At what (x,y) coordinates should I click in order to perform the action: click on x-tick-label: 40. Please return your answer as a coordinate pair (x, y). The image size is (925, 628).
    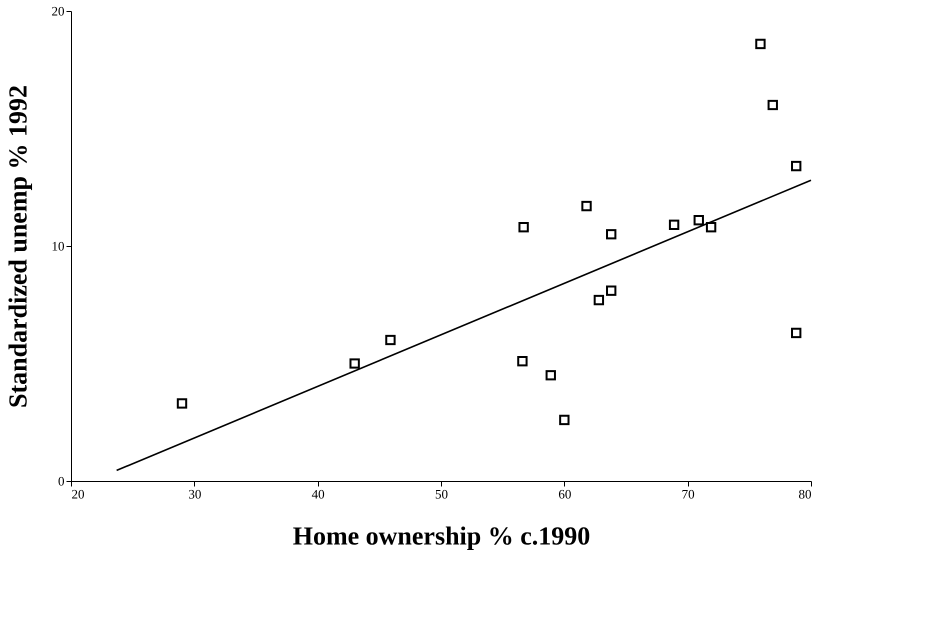
    Looking at the image, I should click on (318, 494).